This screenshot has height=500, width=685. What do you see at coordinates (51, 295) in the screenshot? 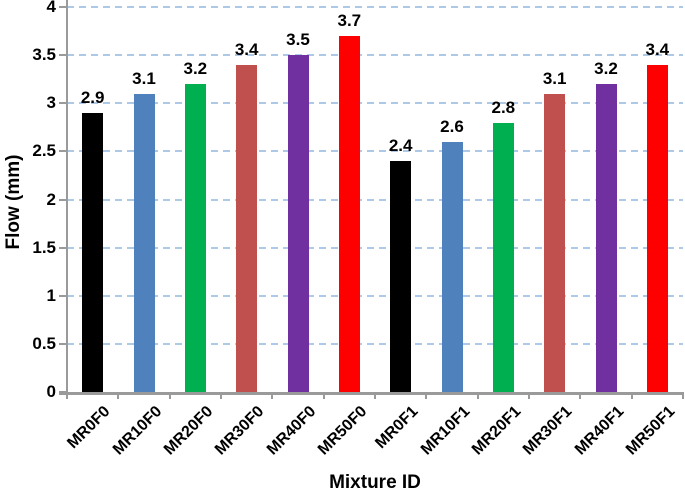
I see `y-tick-label: 1` at bounding box center [51, 295].